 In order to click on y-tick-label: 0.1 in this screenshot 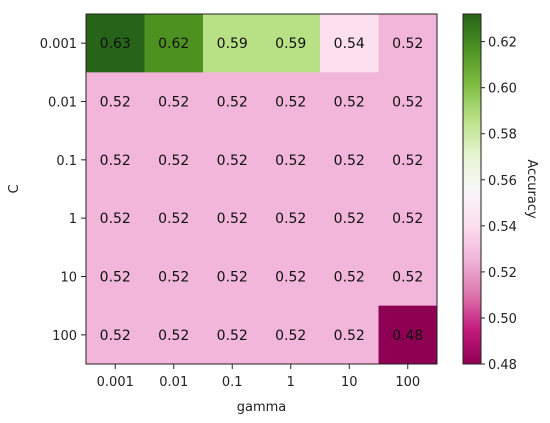, I will do `click(66, 161)`.